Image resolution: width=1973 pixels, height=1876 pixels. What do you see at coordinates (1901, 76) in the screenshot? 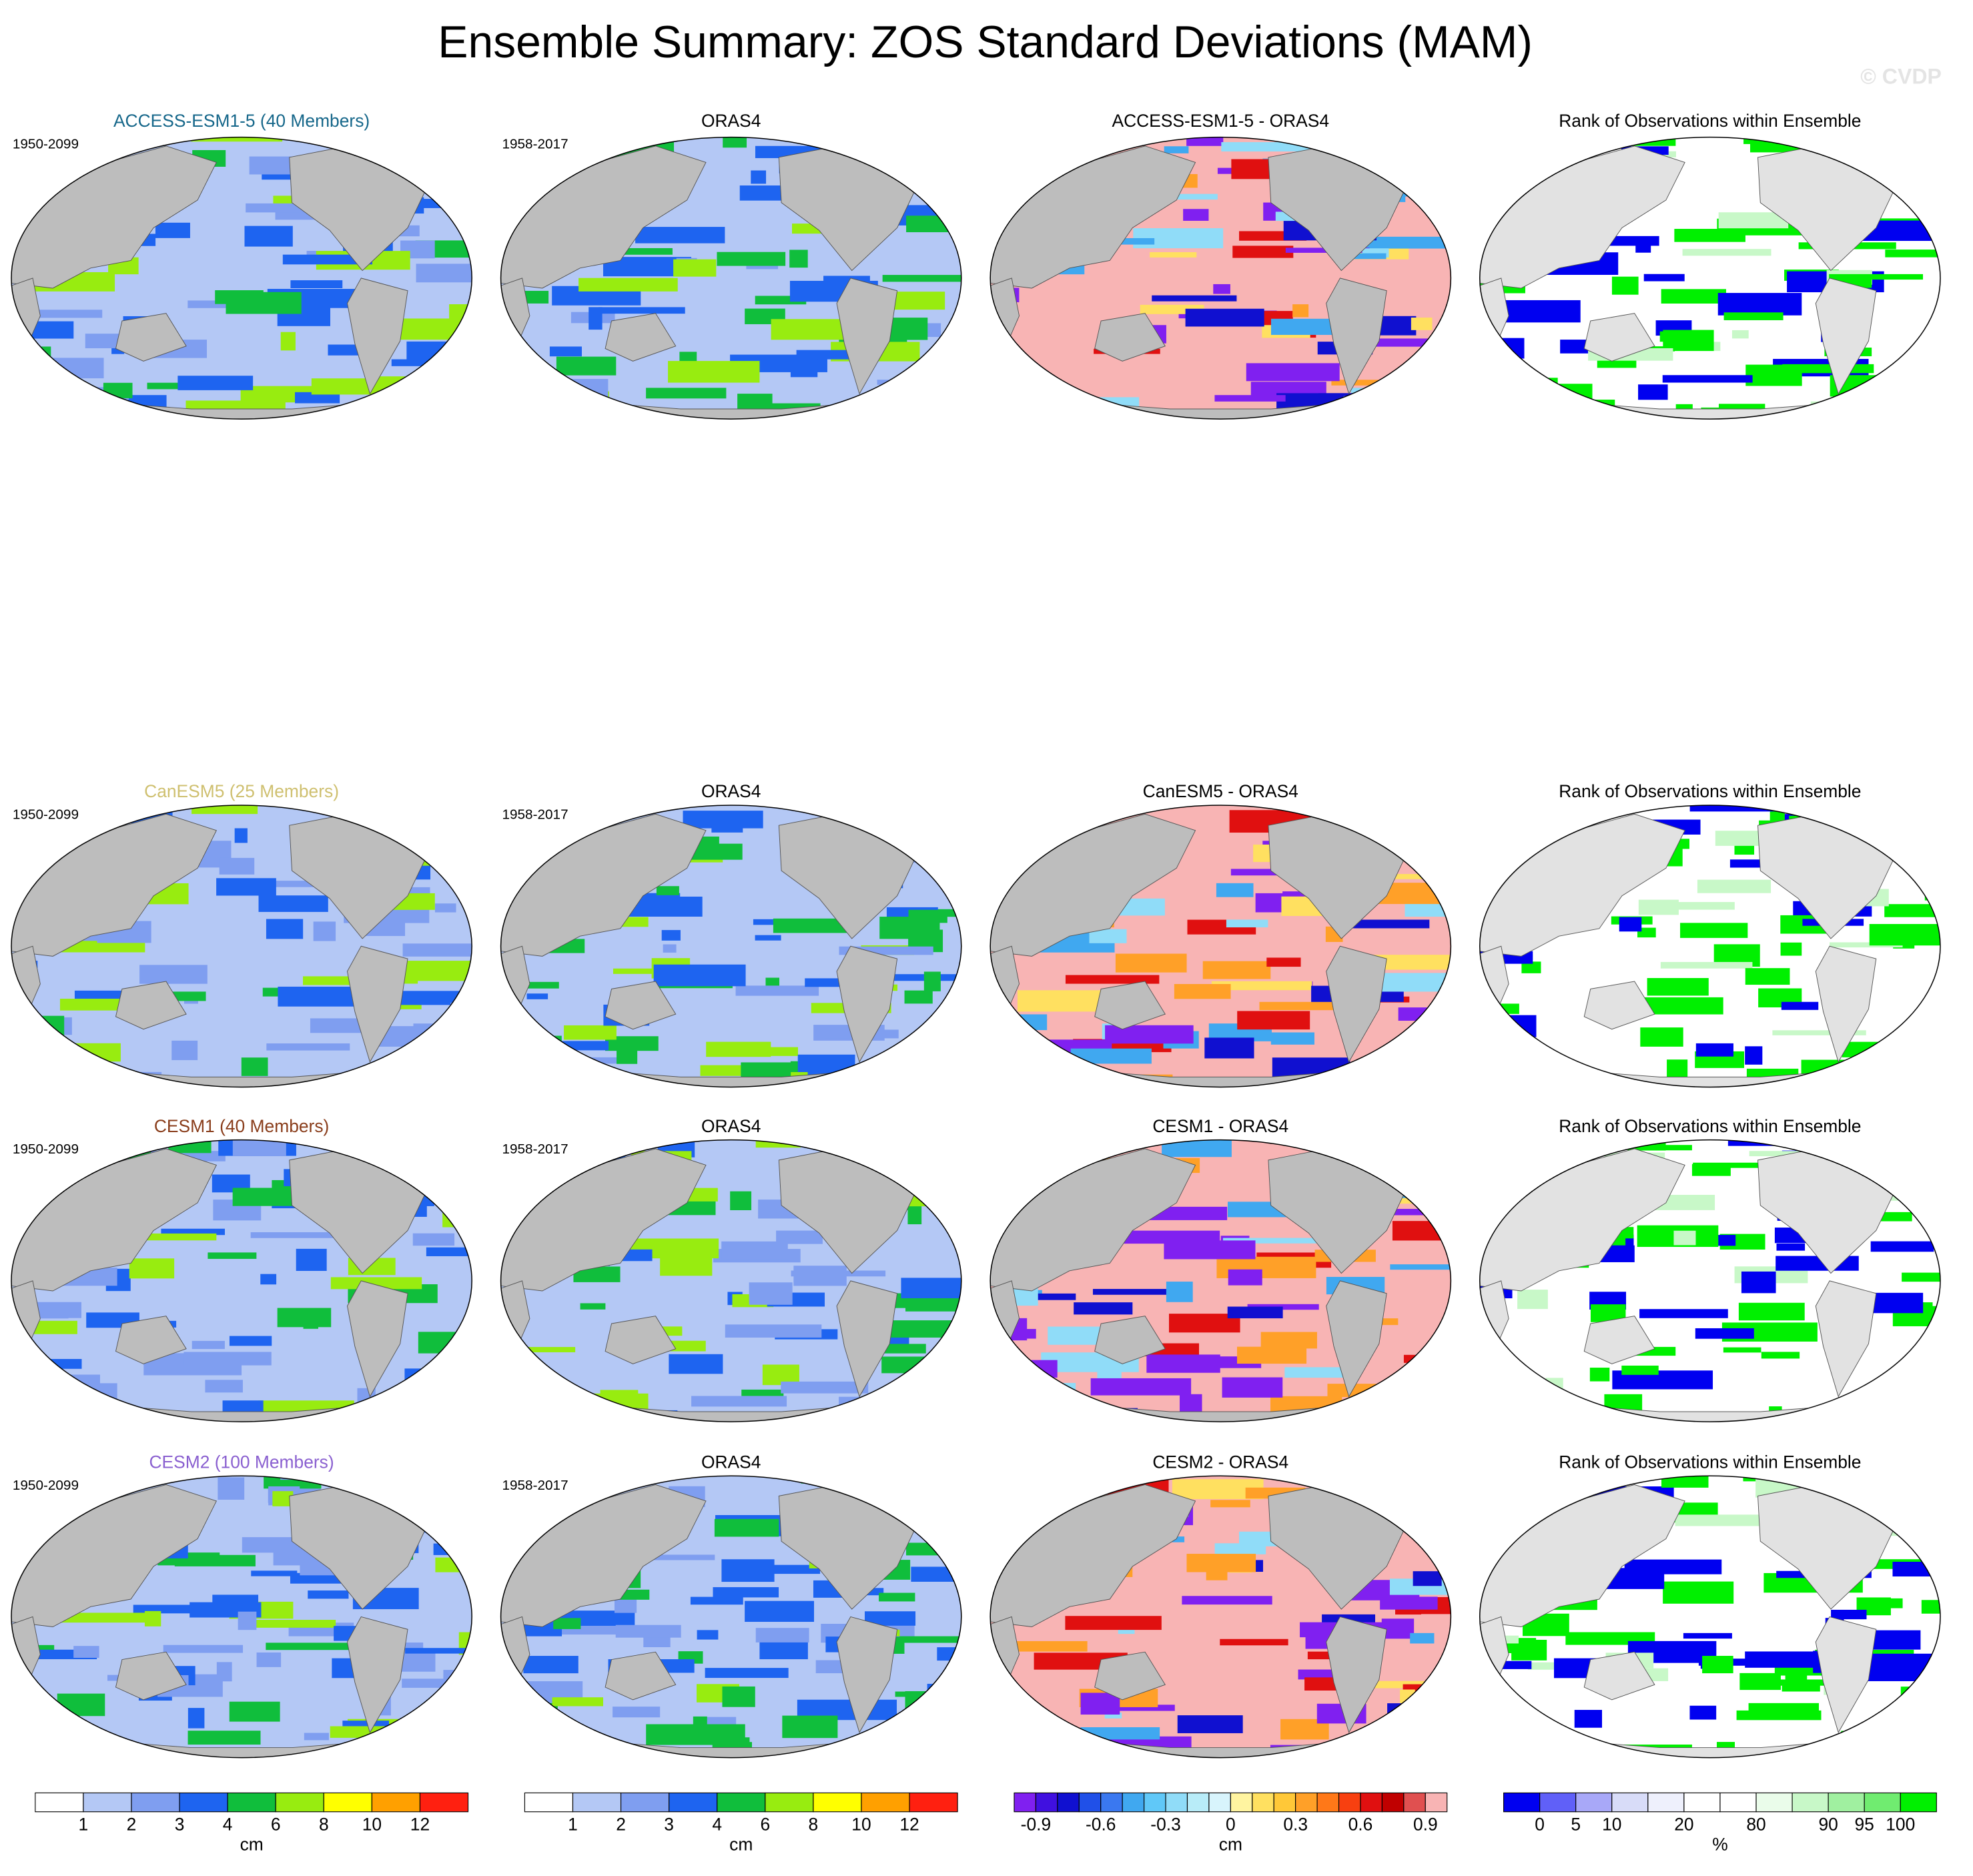
I see `watermark: © CVDP` at bounding box center [1901, 76].